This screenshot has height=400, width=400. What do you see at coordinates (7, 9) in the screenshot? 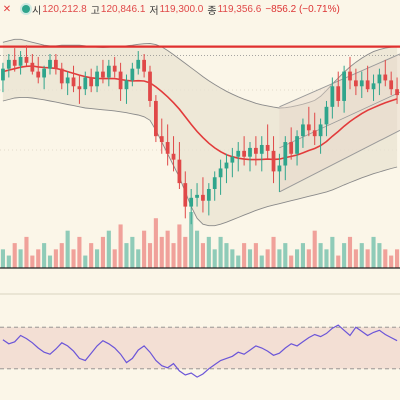
I see `close-icon: ✕` at bounding box center [7, 9].